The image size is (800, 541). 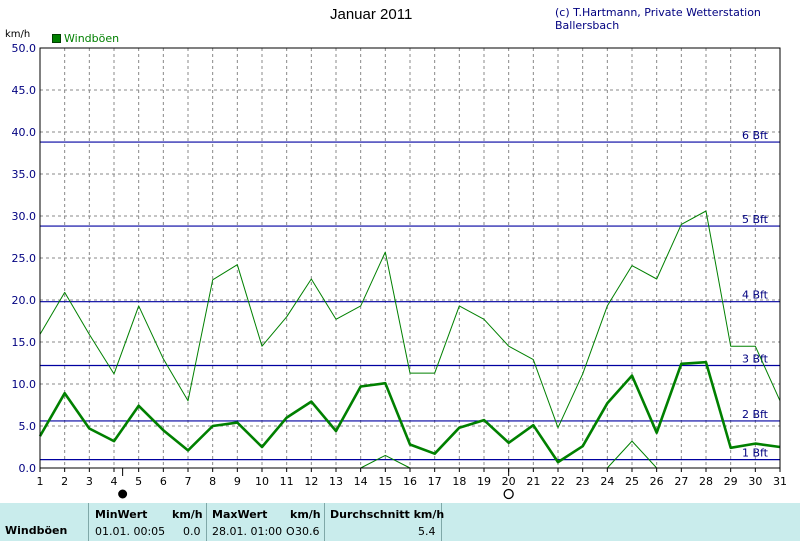 What do you see at coordinates (24, 90) in the screenshot?
I see `y-tick-label: 45.0` at bounding box center [24, 90].